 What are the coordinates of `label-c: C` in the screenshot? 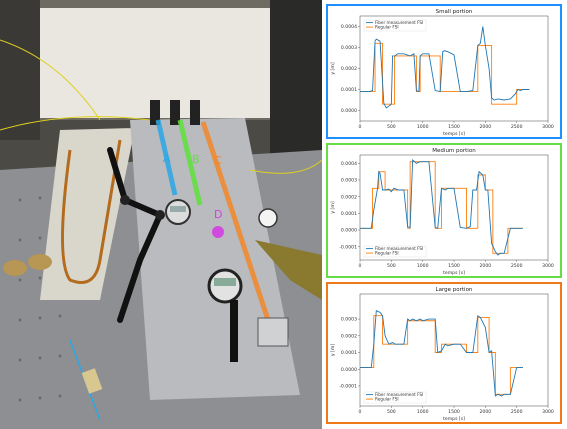 It's located at (218, 160).